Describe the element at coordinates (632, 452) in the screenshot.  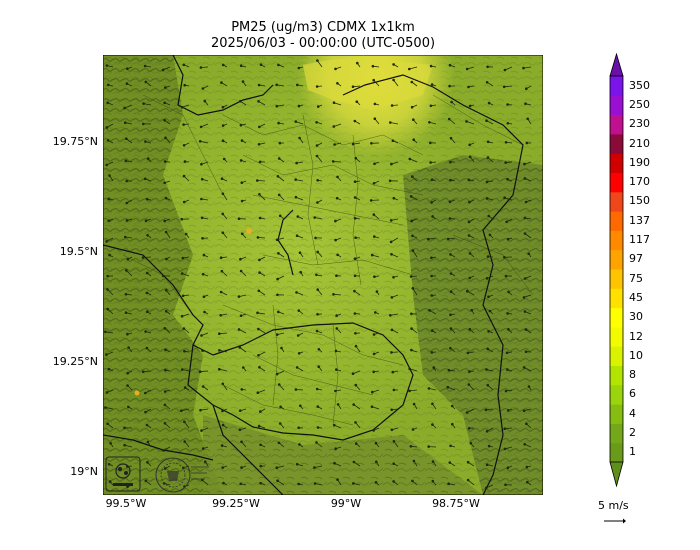
I see `colorbar-tick-label: 1` at that location.